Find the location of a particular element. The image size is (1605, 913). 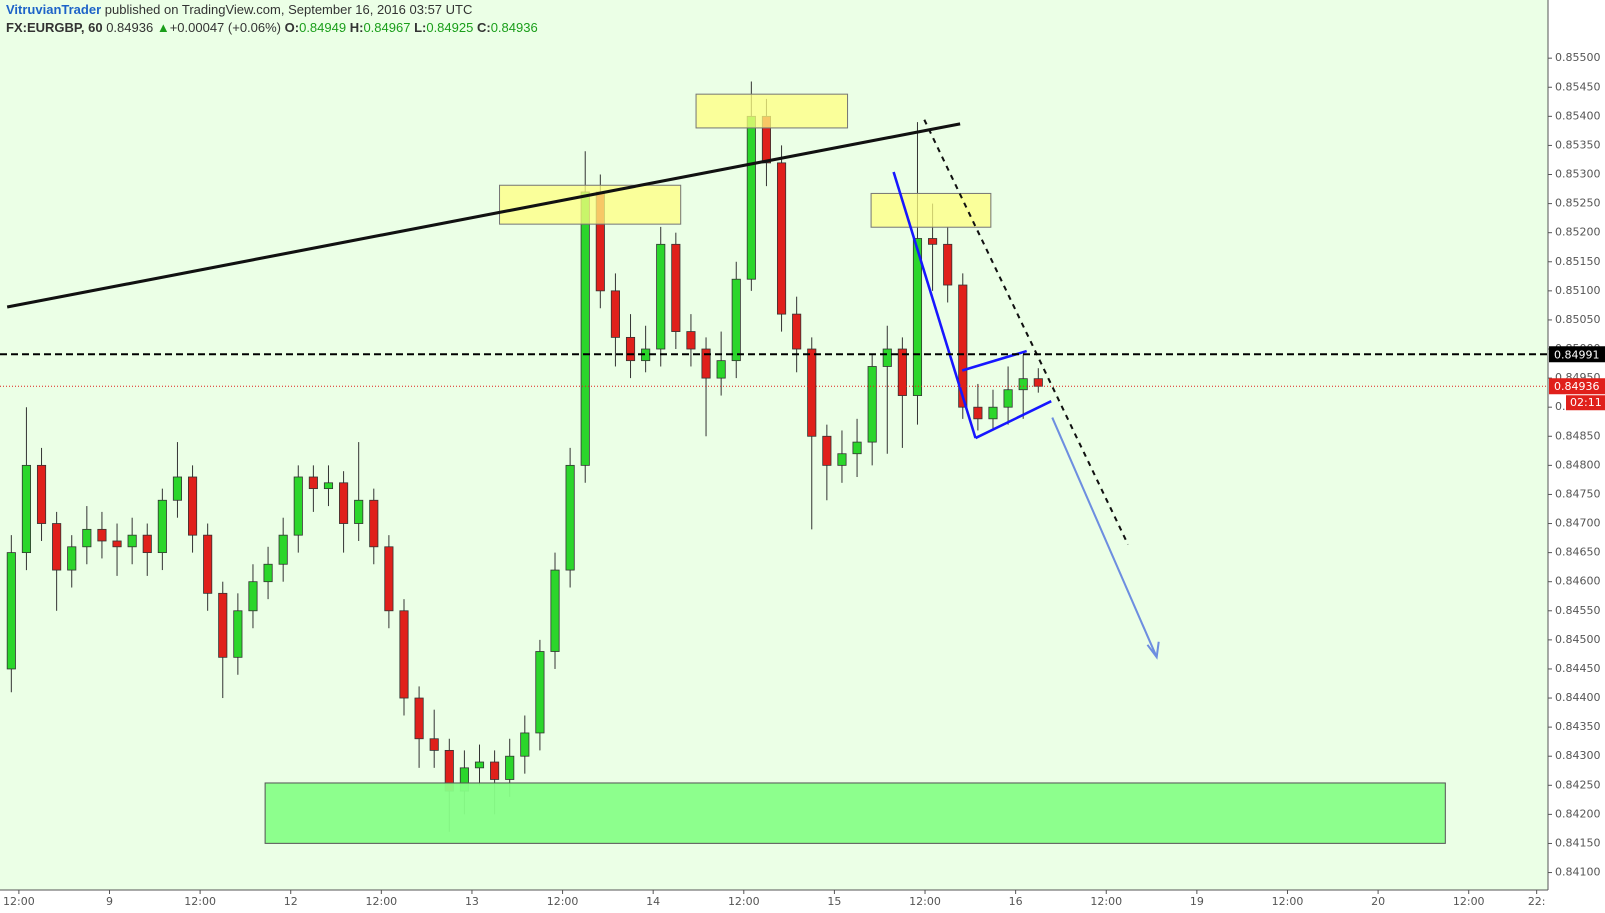

y-tick-label: 0.85050 is located at coordinates (1578, 319).